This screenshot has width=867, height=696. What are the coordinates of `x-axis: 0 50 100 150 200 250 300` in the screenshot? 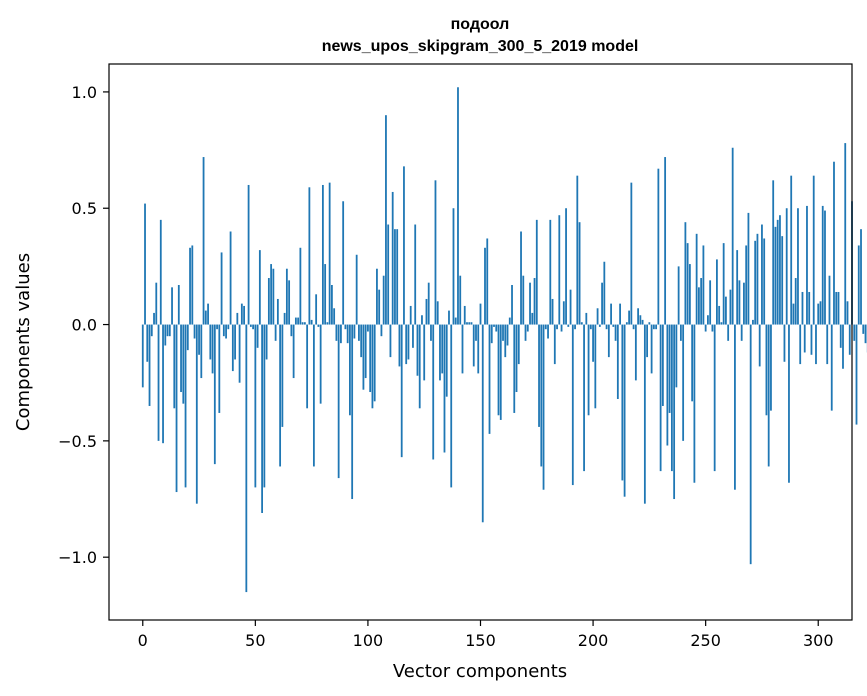 It's located at (486, 635).